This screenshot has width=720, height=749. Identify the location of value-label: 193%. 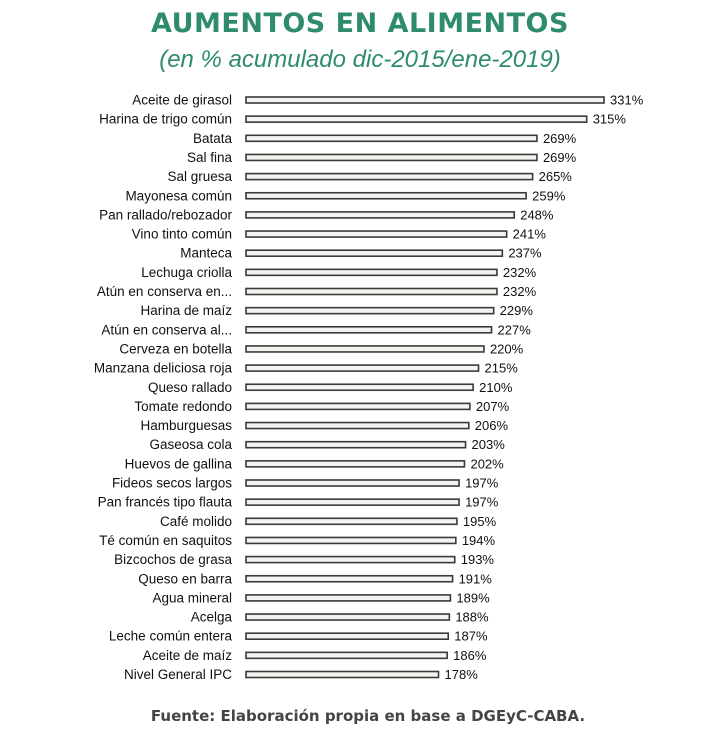
(478, 559).